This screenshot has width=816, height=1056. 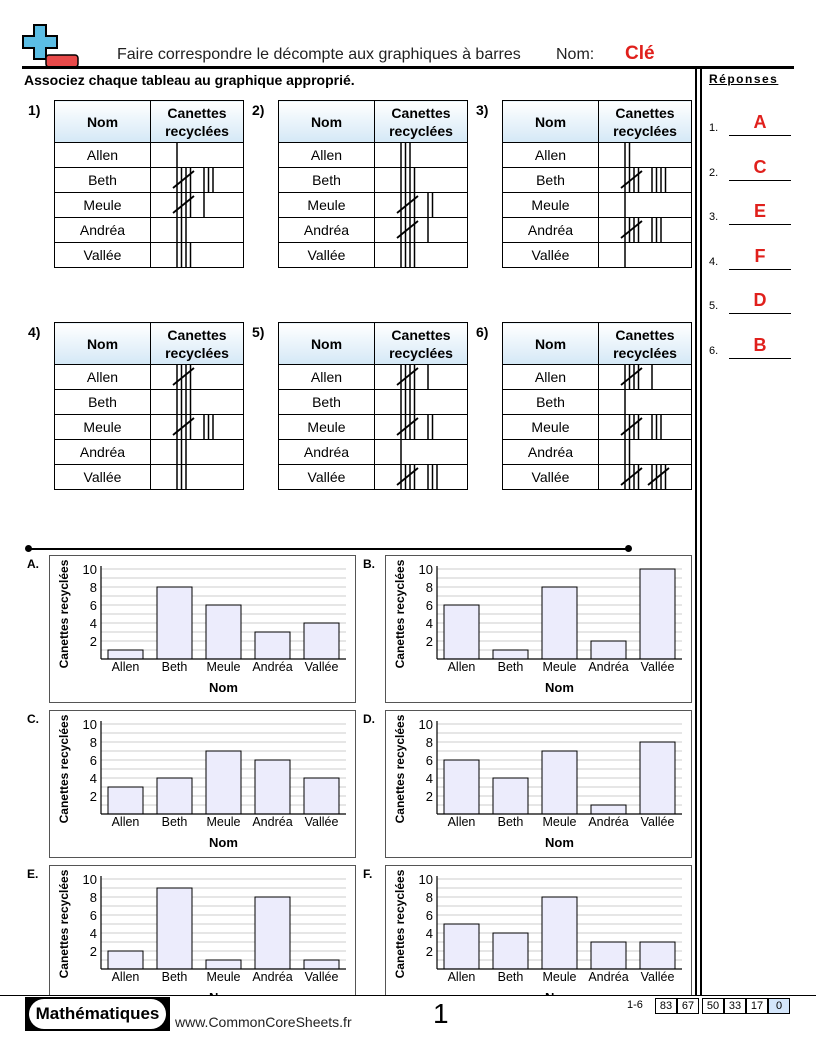 What do you see at coordinates (90, 724) in the screenshot?
I see `y-tick-label: 10` at bounding box center [90, 724].